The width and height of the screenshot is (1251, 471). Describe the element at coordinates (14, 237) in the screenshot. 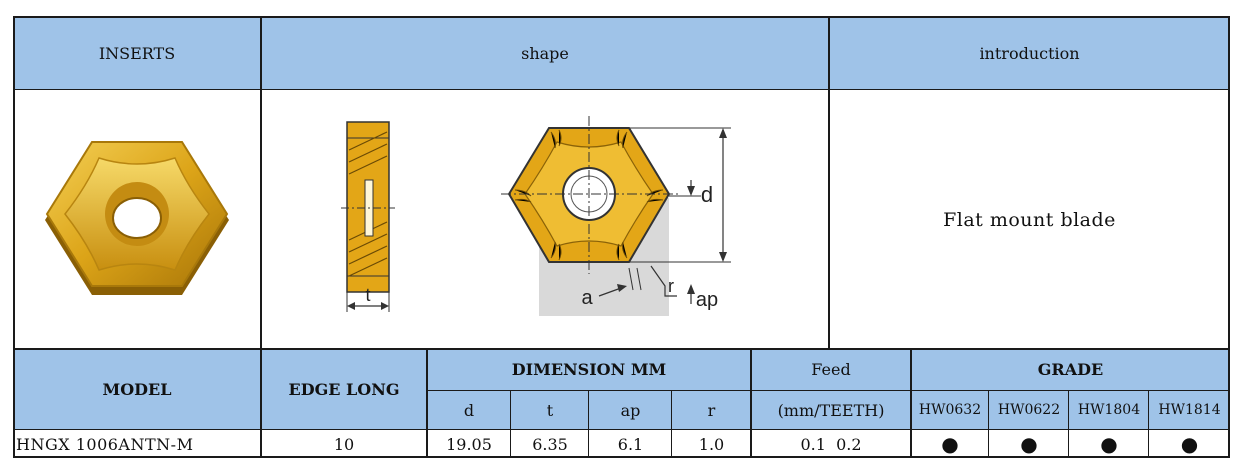

I see `grid-v-left` at that location.